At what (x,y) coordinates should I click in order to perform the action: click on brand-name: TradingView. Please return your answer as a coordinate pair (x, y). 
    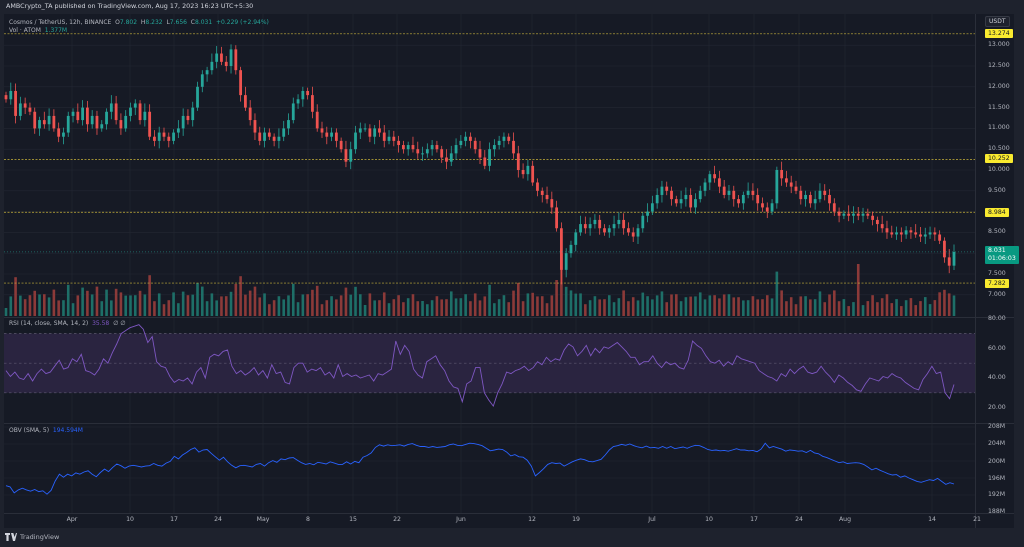
    Looking at the image, I should click on (40, 537).